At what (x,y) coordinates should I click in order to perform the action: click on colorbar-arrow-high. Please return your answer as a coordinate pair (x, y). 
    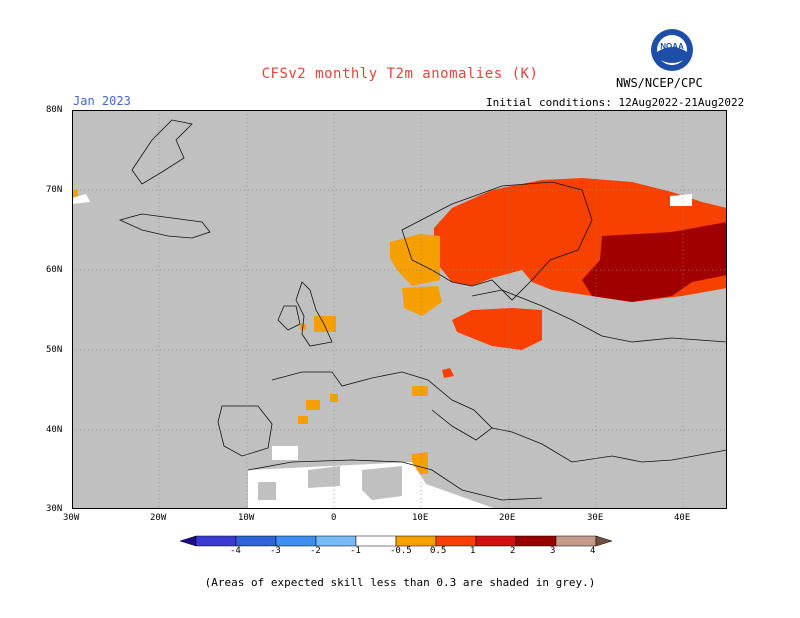
    Looking at the image, I should click on (604, 541).